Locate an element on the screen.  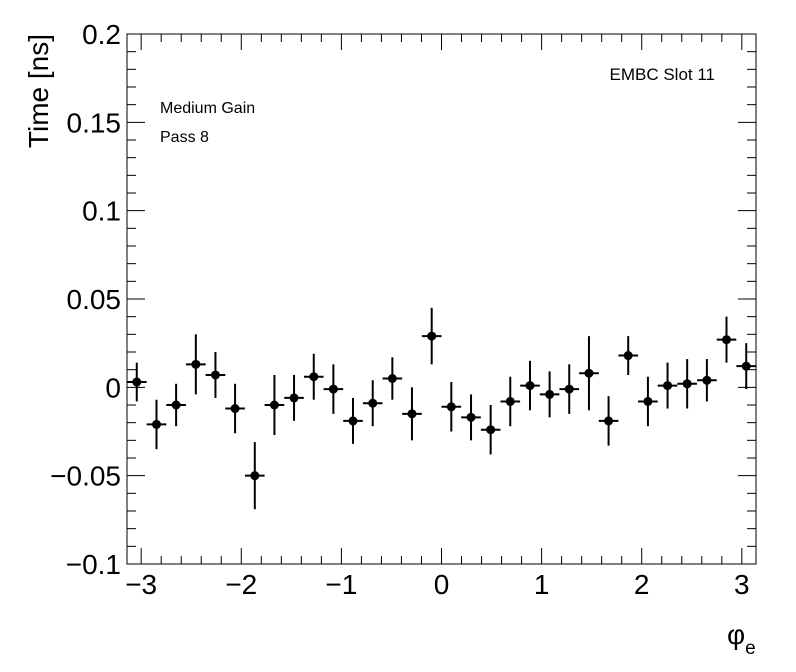
x-axis-label-subscript: e is located at coordinates (750, 648).